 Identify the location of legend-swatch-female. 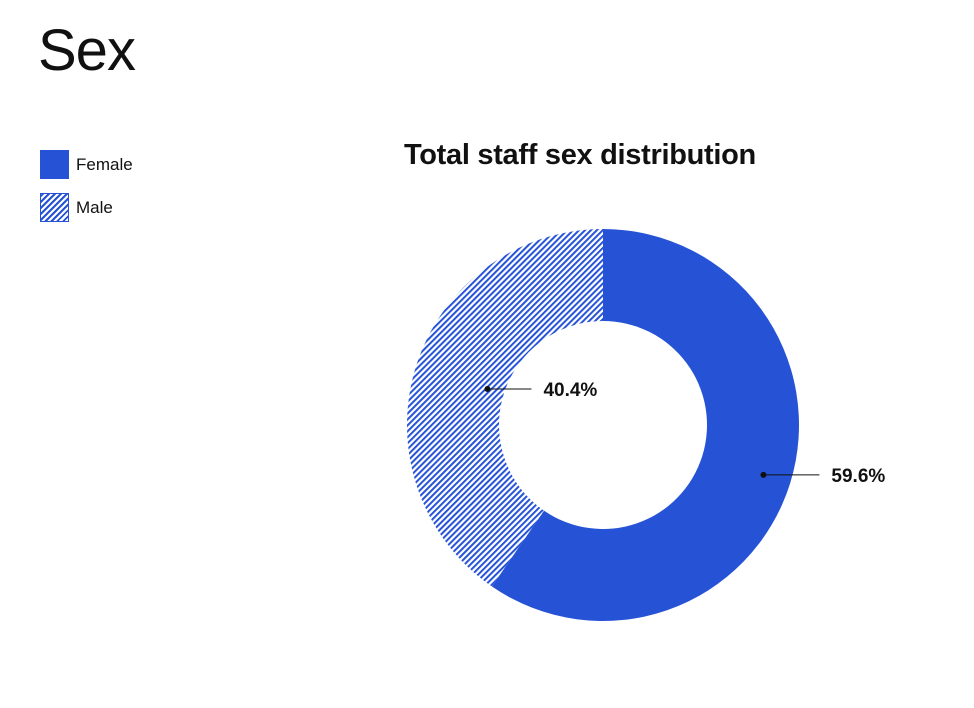
(54, 164).